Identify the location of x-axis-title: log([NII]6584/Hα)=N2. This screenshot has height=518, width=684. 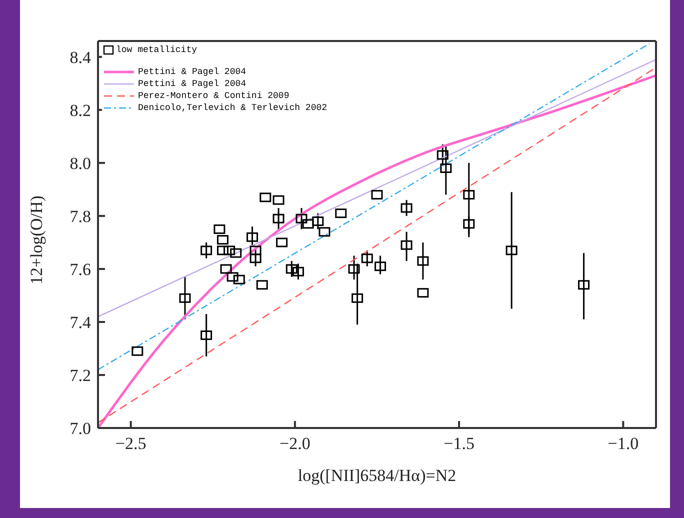
(377, 475).